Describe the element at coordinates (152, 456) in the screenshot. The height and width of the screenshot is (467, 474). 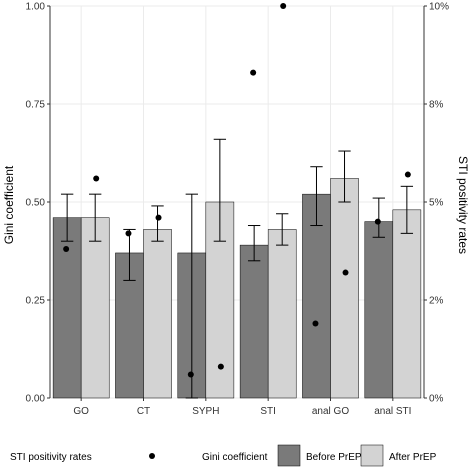
I see `legend-point-key` at that location.